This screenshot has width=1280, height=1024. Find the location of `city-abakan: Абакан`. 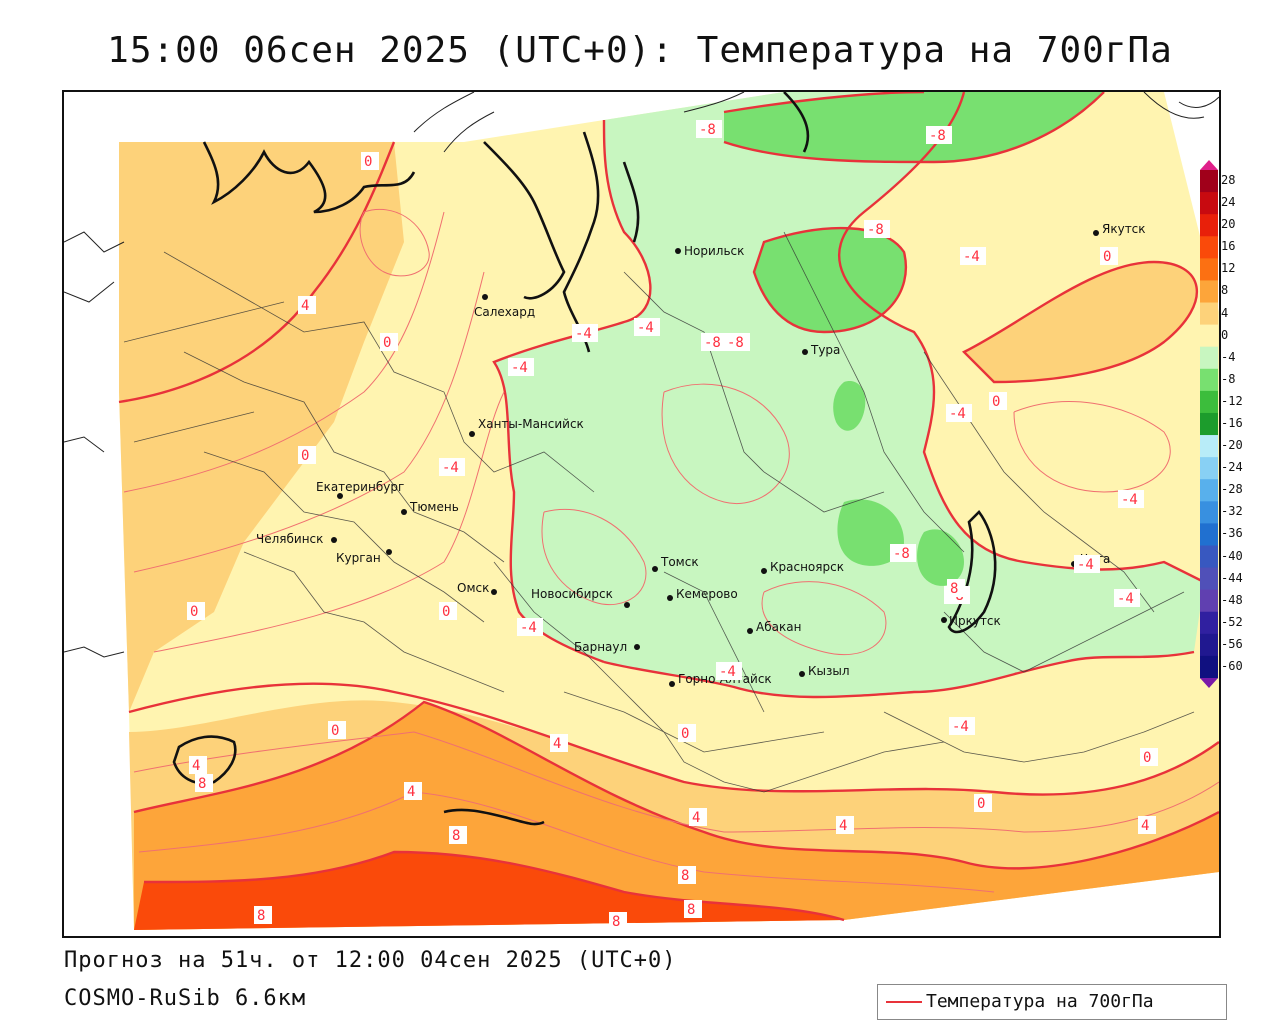

city-abakan: Абакан is located at coordinates (774, 627).